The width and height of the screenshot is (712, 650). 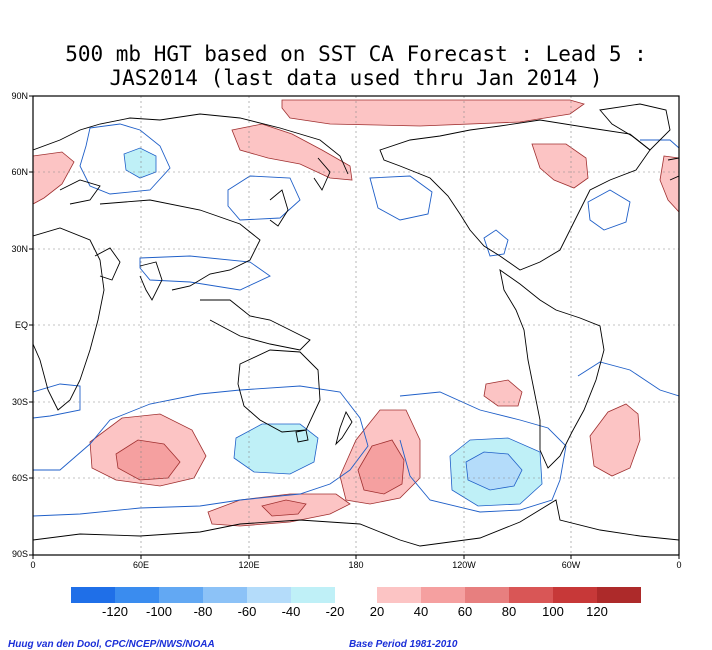 What do you see at coordinates (19, 249) in the screenshot?
I see `lat-label-30n: 30N` at bounding box center [19, 249].